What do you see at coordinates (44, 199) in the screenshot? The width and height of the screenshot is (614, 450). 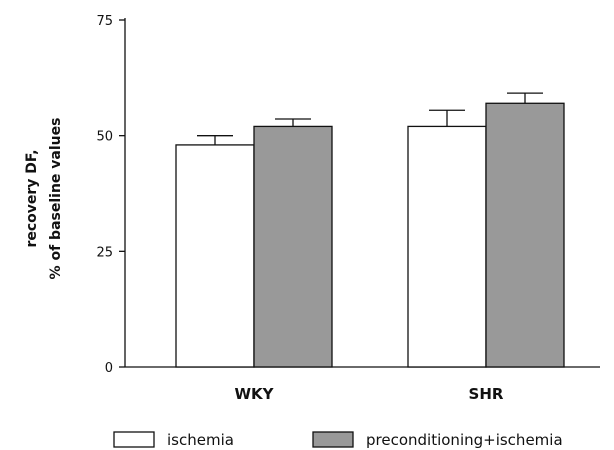 I see `y-axis-label: recovery DF, % of baseline values` at bounding box center [44, 199].